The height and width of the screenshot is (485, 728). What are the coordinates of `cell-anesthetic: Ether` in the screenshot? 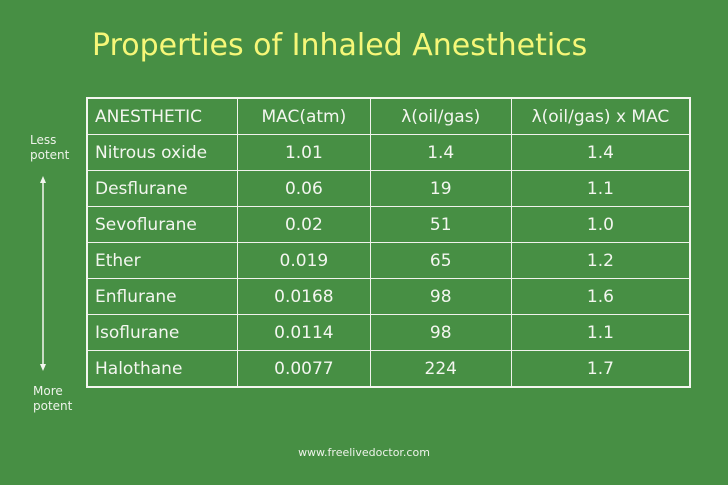 It's located at (162, 260).